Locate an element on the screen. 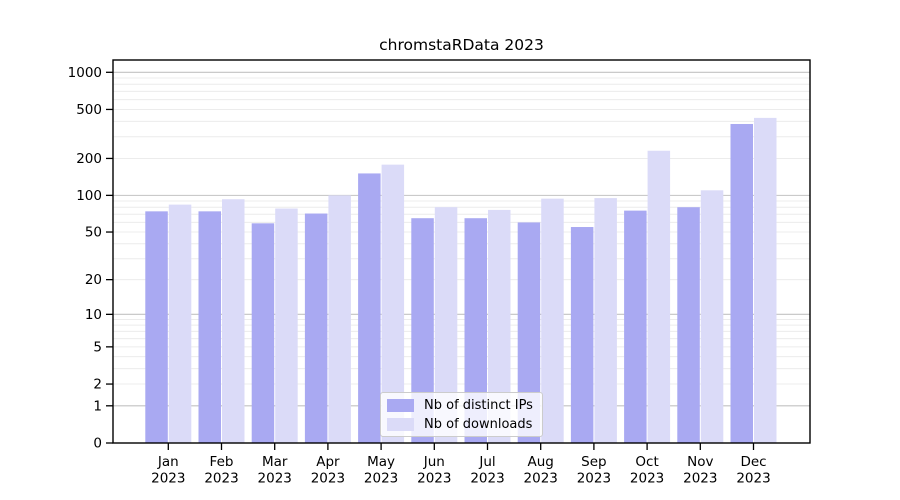 This screenshot has width=900, height=500. bar-downloads-Jun is located at coordinates (446, 325).